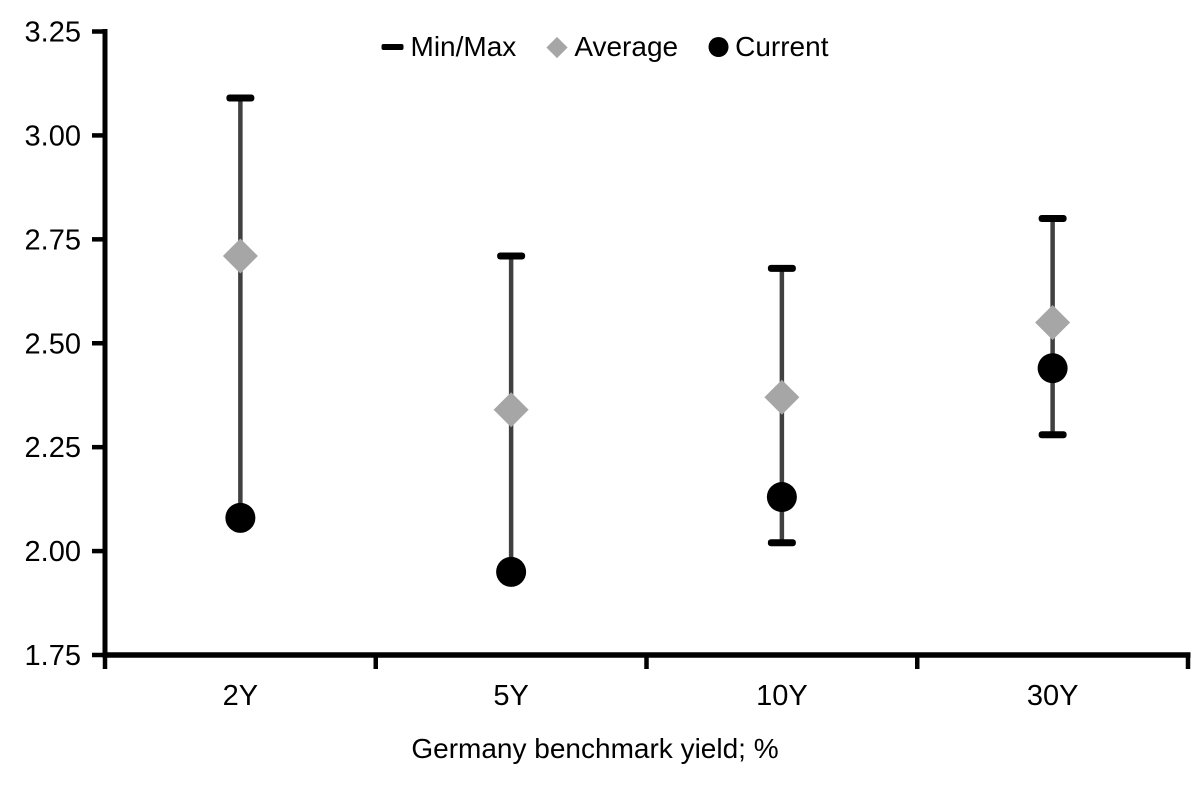 The width and height of the screenshot is (1200, 788). Describe the element at coordinates (240, 696) in the screenshot. I see `x-tick-label-2Y: 2Y` at that location.